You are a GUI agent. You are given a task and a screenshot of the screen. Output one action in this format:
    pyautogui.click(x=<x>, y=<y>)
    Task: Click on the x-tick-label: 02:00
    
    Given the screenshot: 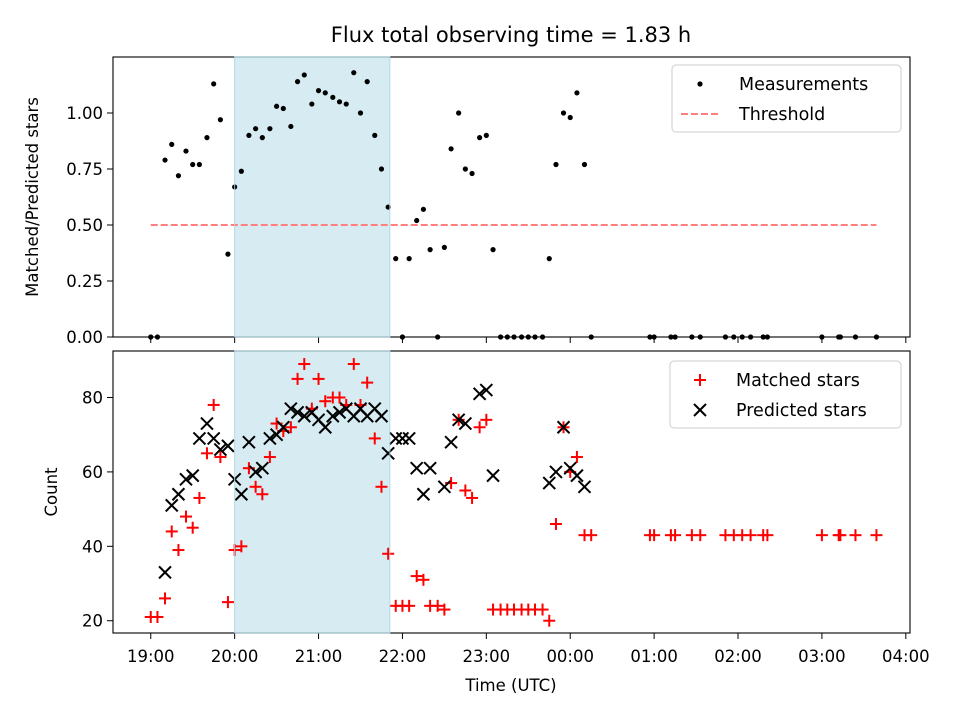 What is the action you would take?
    pyautogui.click(x=738, y=656)
    